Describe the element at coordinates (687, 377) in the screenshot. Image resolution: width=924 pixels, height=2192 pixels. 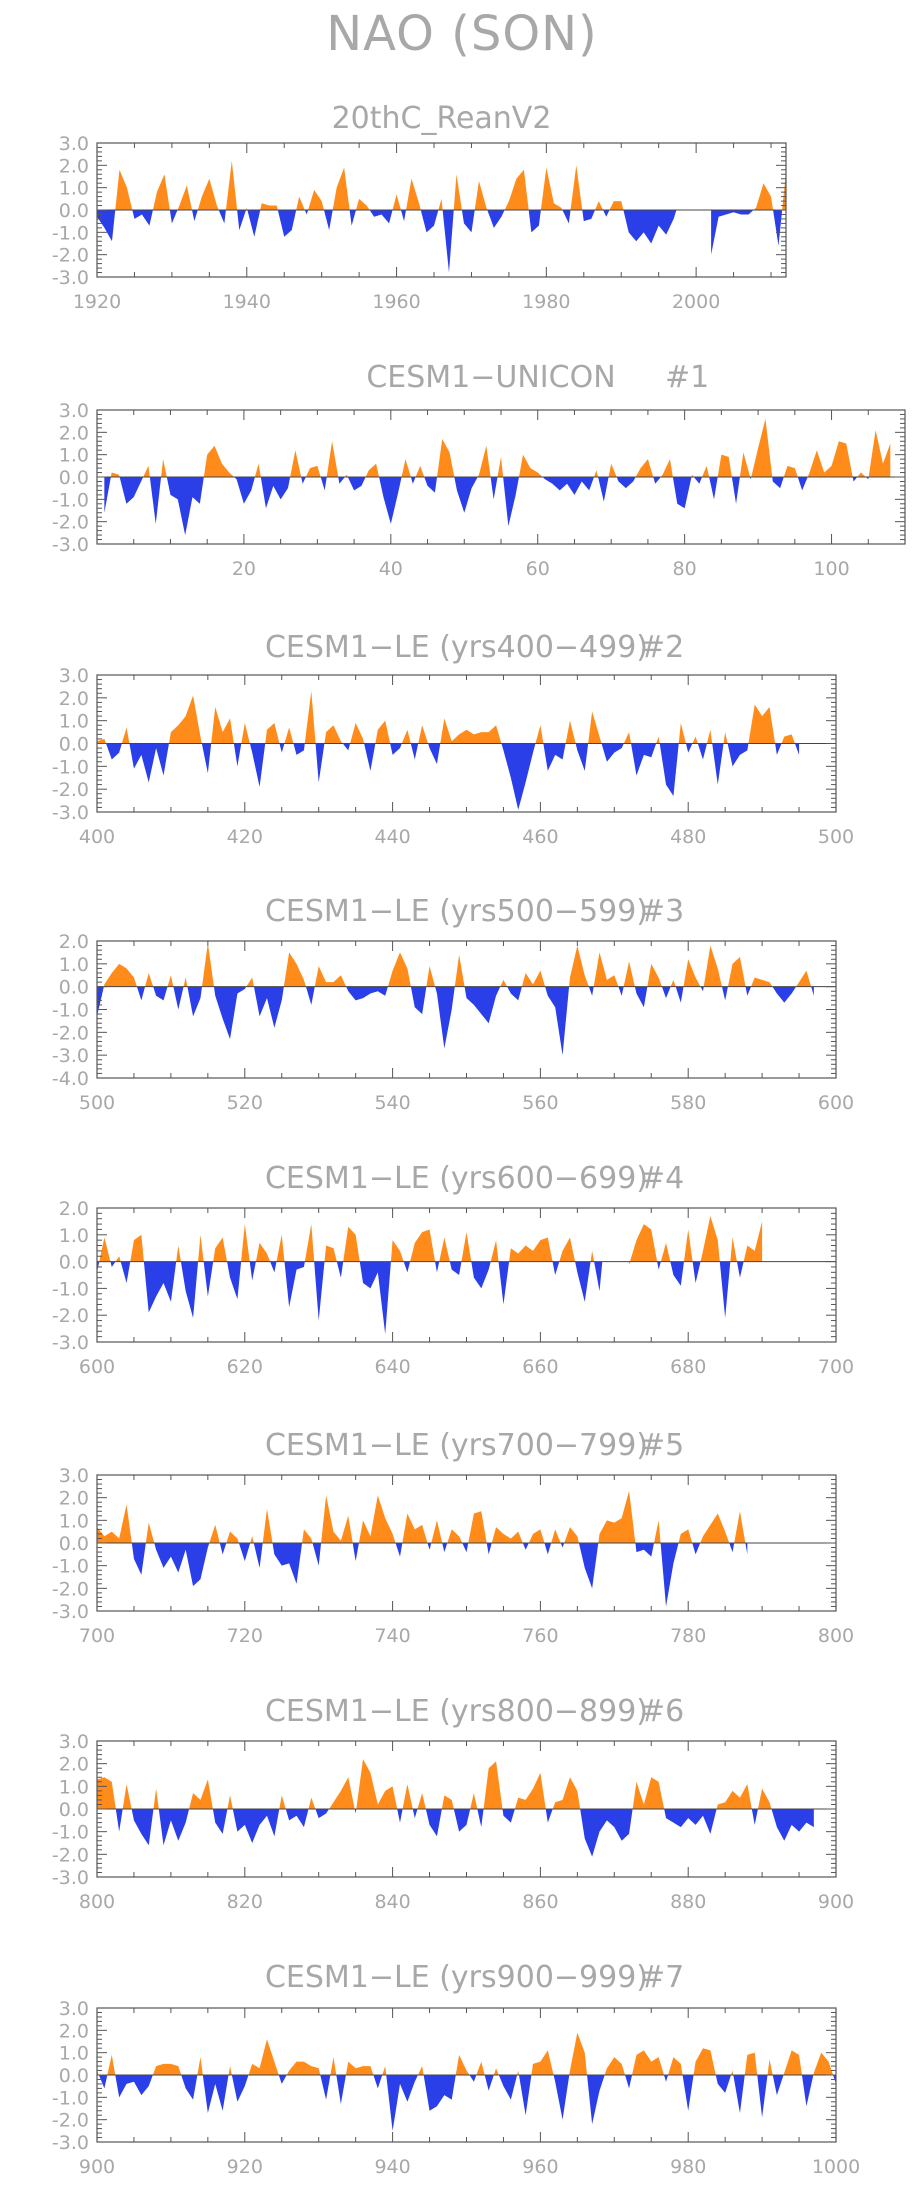
I see `panel-tag: #1` at that location.